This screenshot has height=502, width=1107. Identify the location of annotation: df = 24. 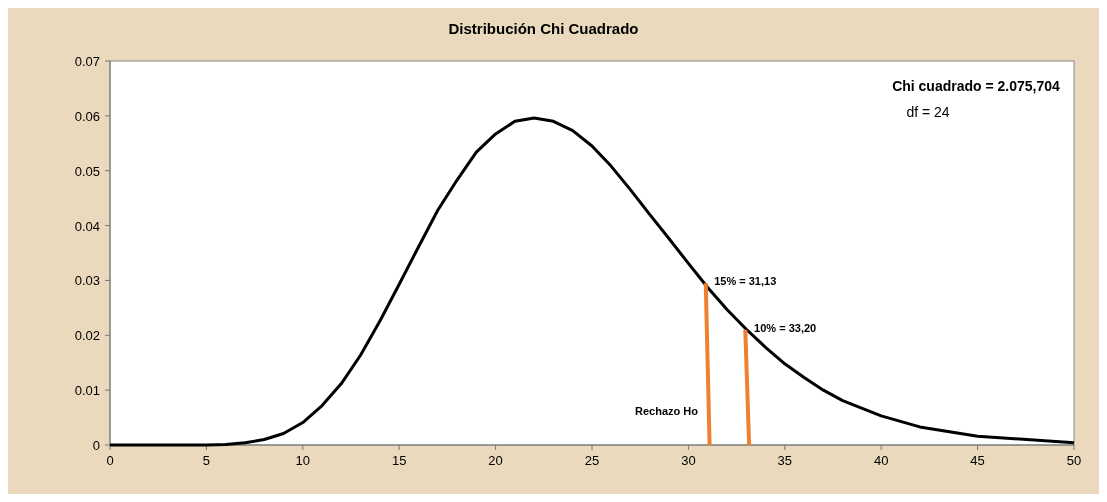
(928, 112).